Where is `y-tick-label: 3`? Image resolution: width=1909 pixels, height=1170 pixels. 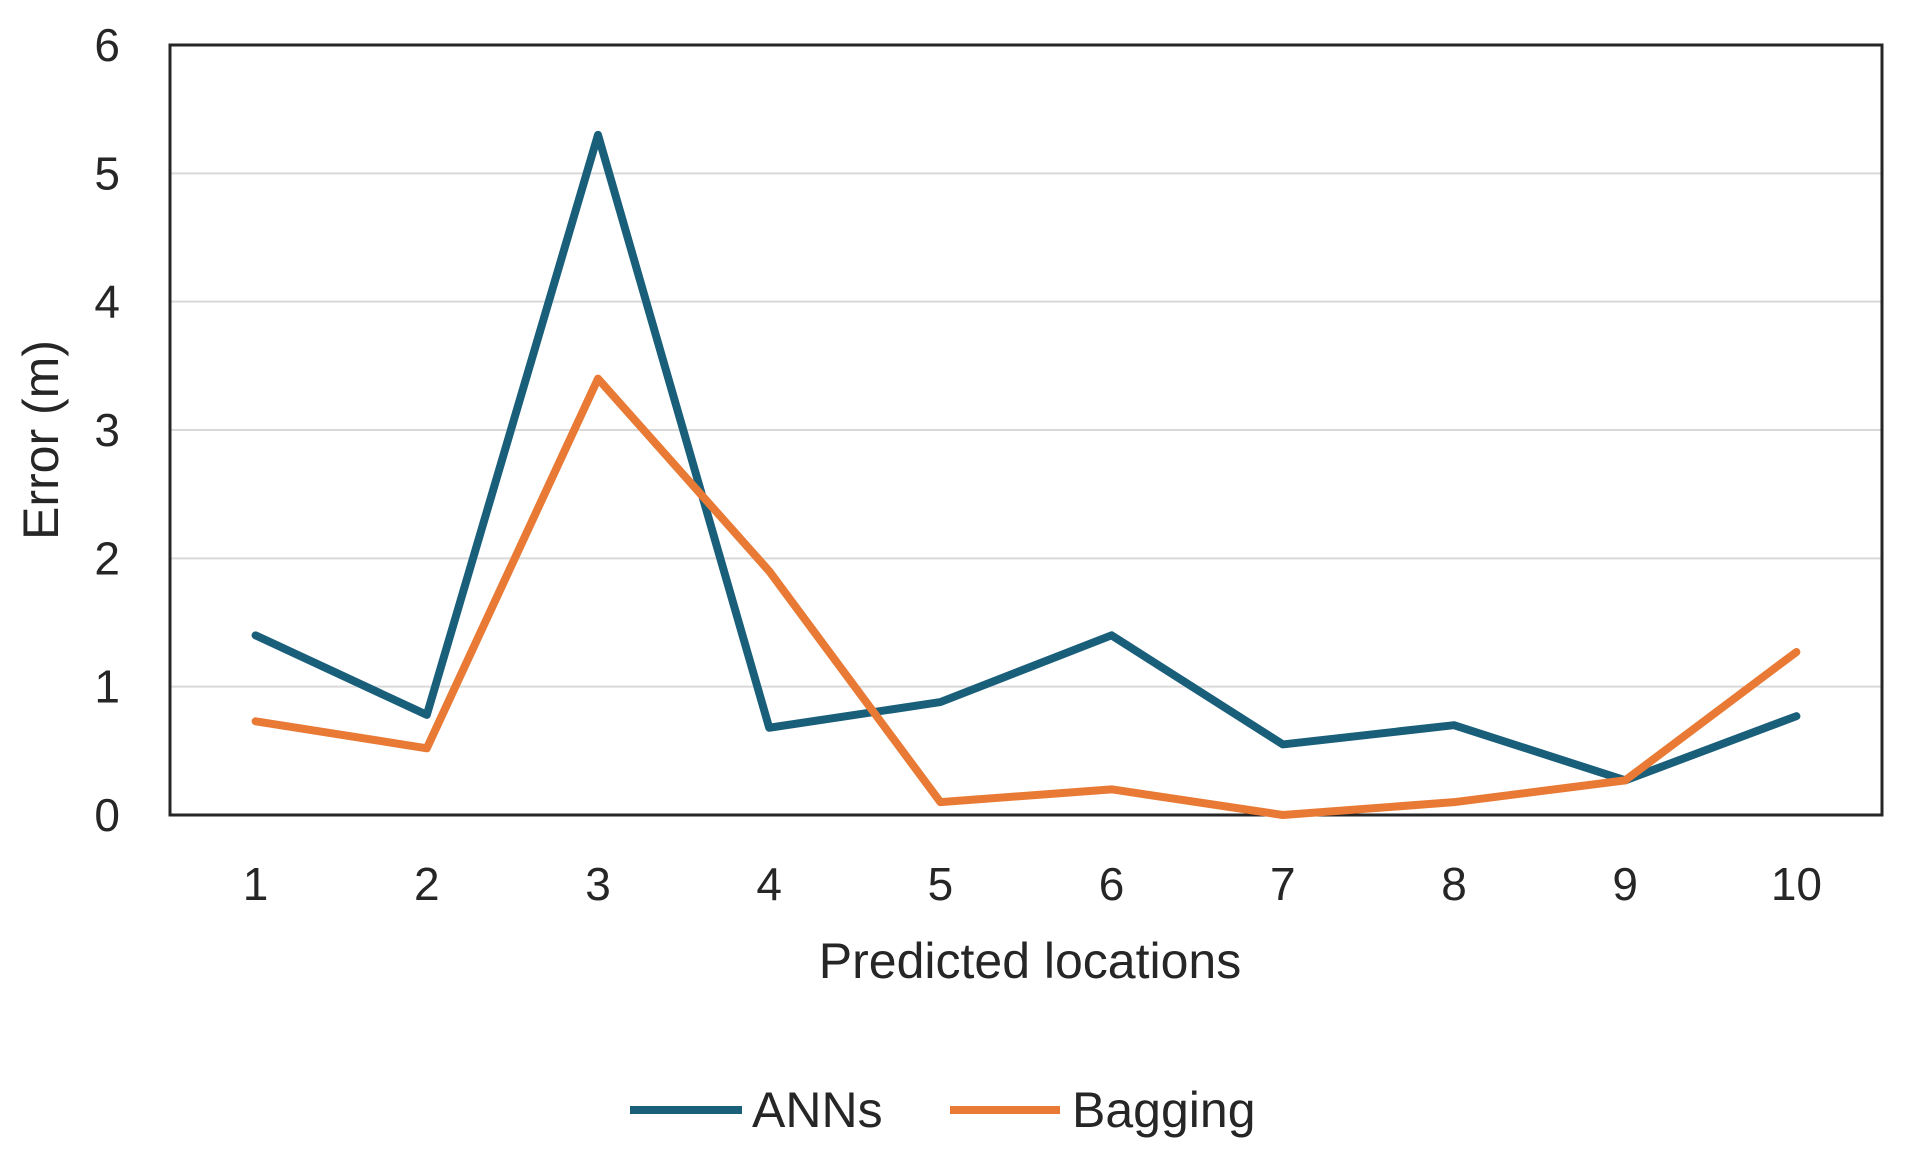
y-tick-label: 3 is located at coordinates (107, 430).